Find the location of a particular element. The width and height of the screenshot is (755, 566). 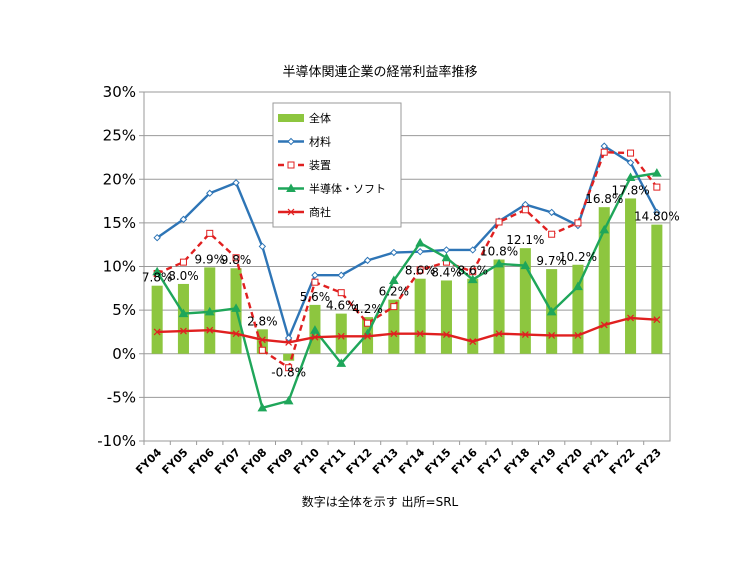

y-tick-label: -10% is located at coordinates (116, 441).